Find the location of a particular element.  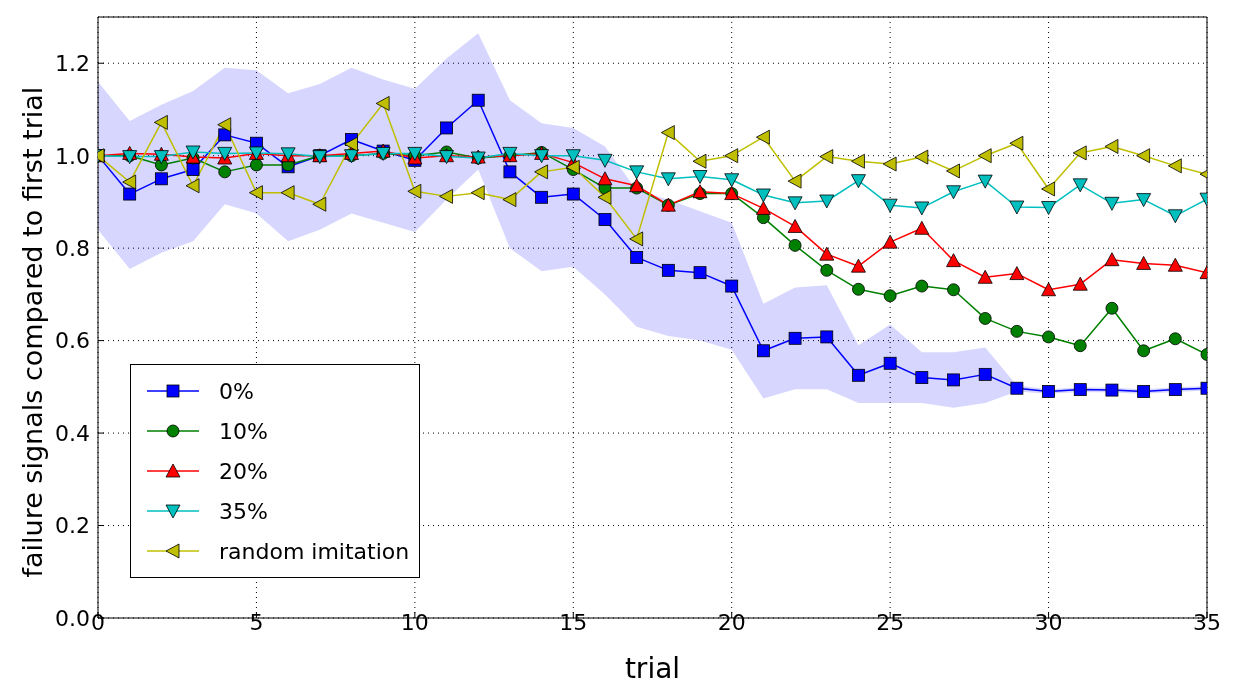

legend-label: 35% is located at coordinates (243, 511).